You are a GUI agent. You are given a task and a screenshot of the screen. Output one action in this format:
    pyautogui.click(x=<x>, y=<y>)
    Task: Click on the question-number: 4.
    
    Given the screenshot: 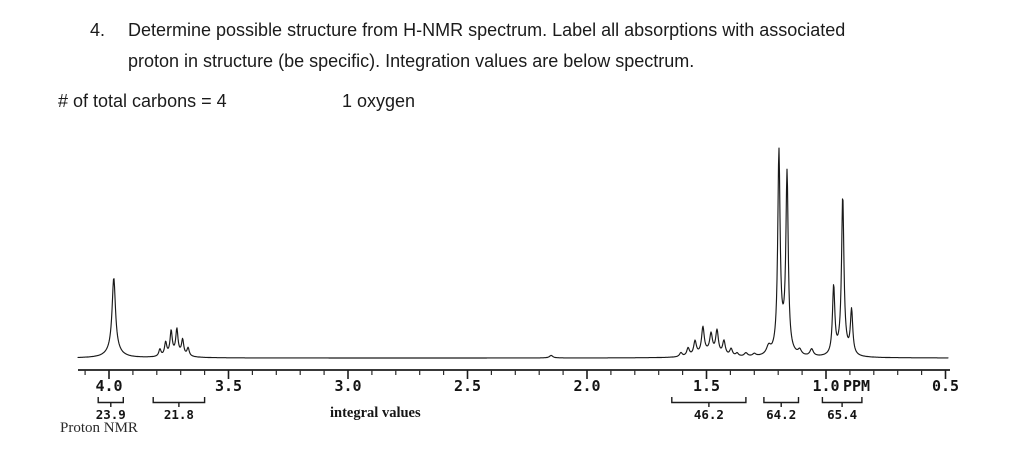 What is the action you would take?
    pyautogui.click(x=98, y=30)
    